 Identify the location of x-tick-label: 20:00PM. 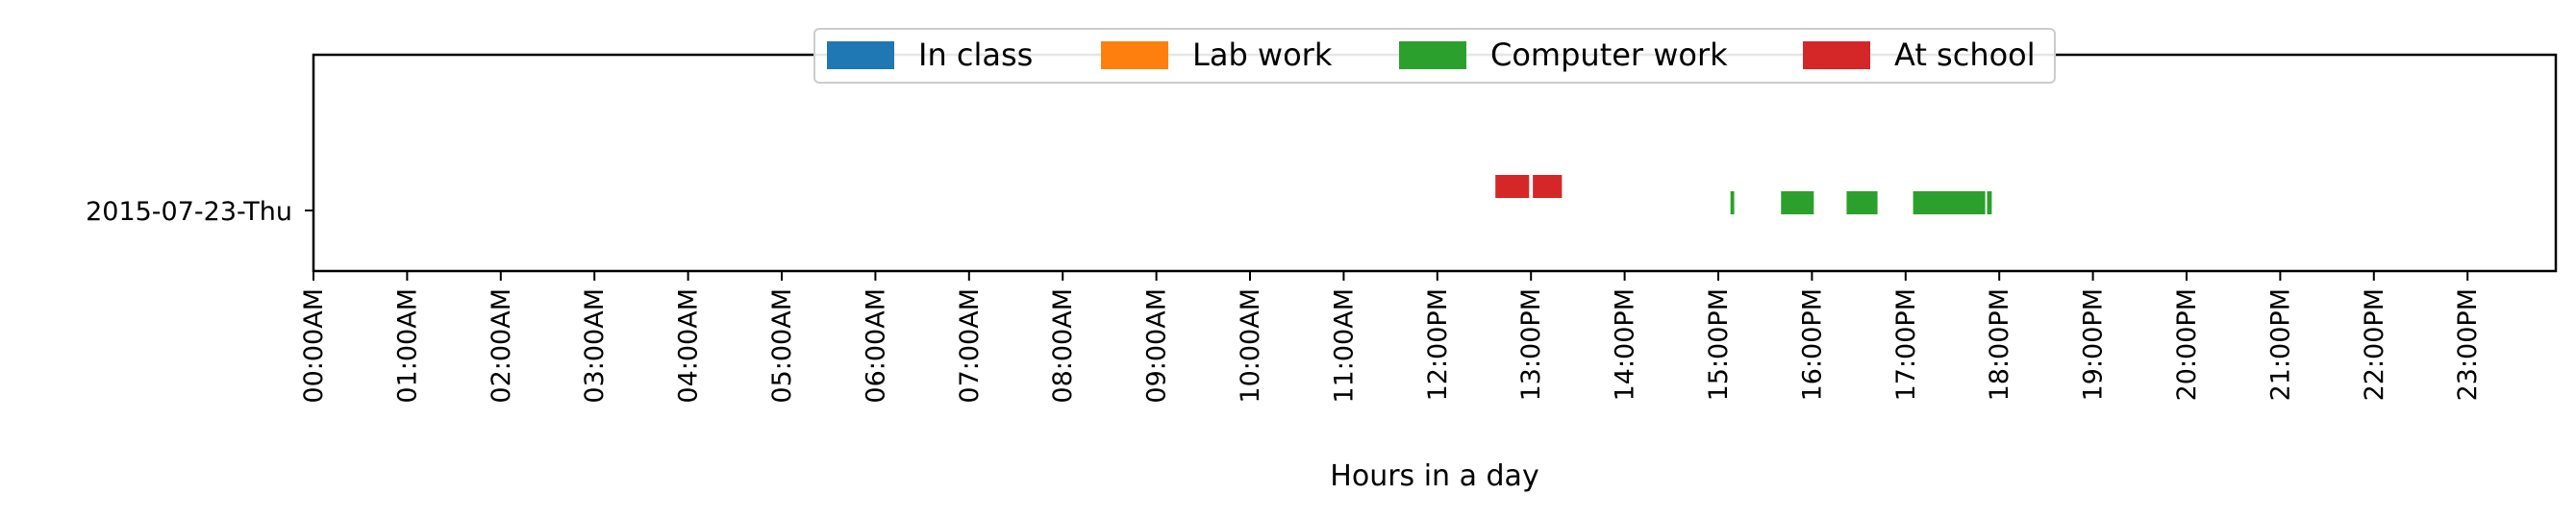
(2187, 344).